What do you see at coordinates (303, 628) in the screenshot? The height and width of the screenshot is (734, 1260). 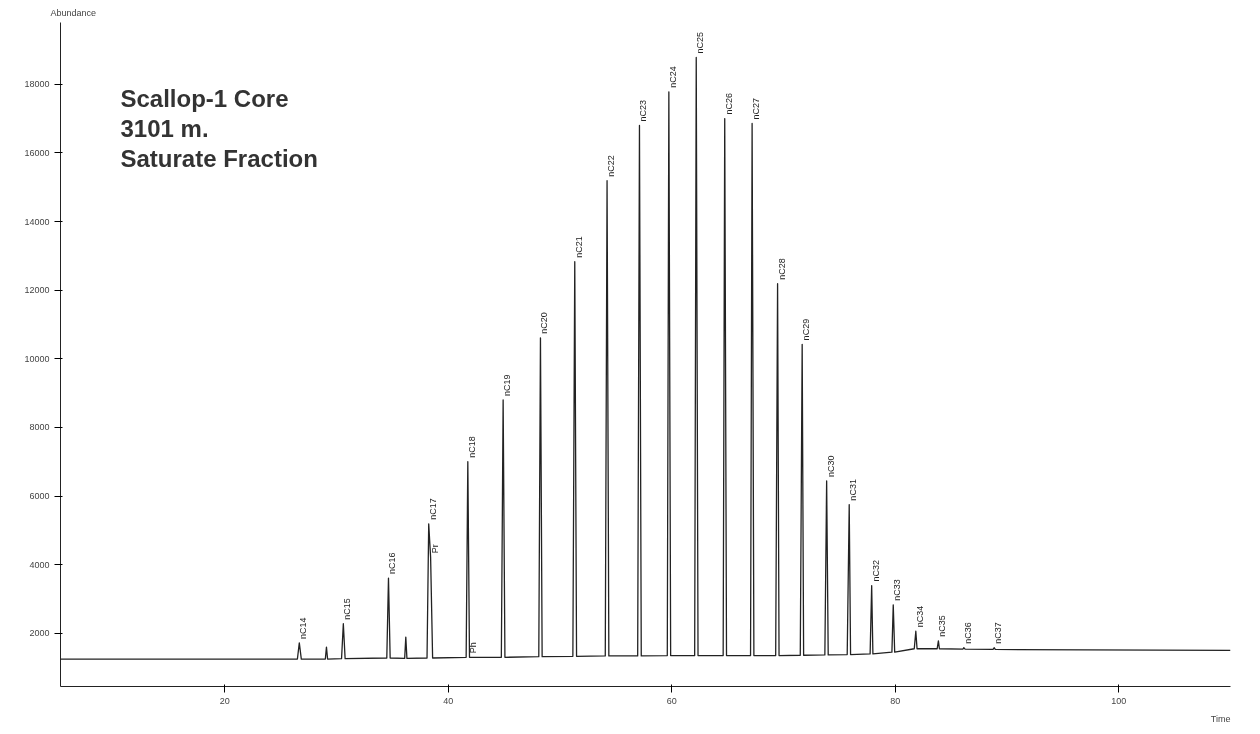 I see `annotation: nC14` at bounding box center [303, 628].